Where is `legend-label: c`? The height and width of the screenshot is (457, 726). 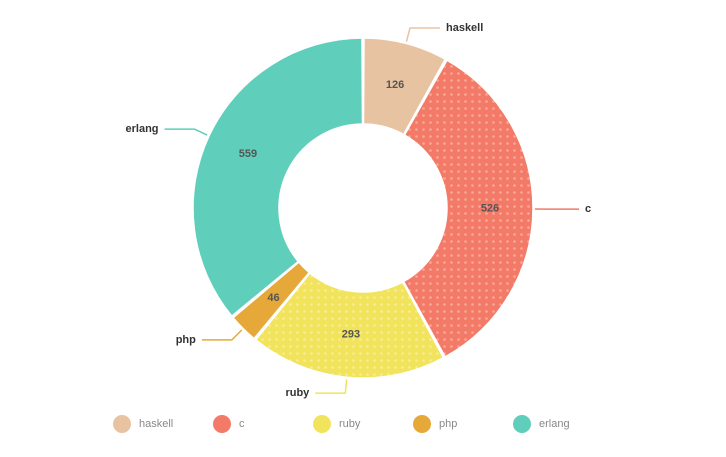 legend-label: c is located at coordinates (242, 424).